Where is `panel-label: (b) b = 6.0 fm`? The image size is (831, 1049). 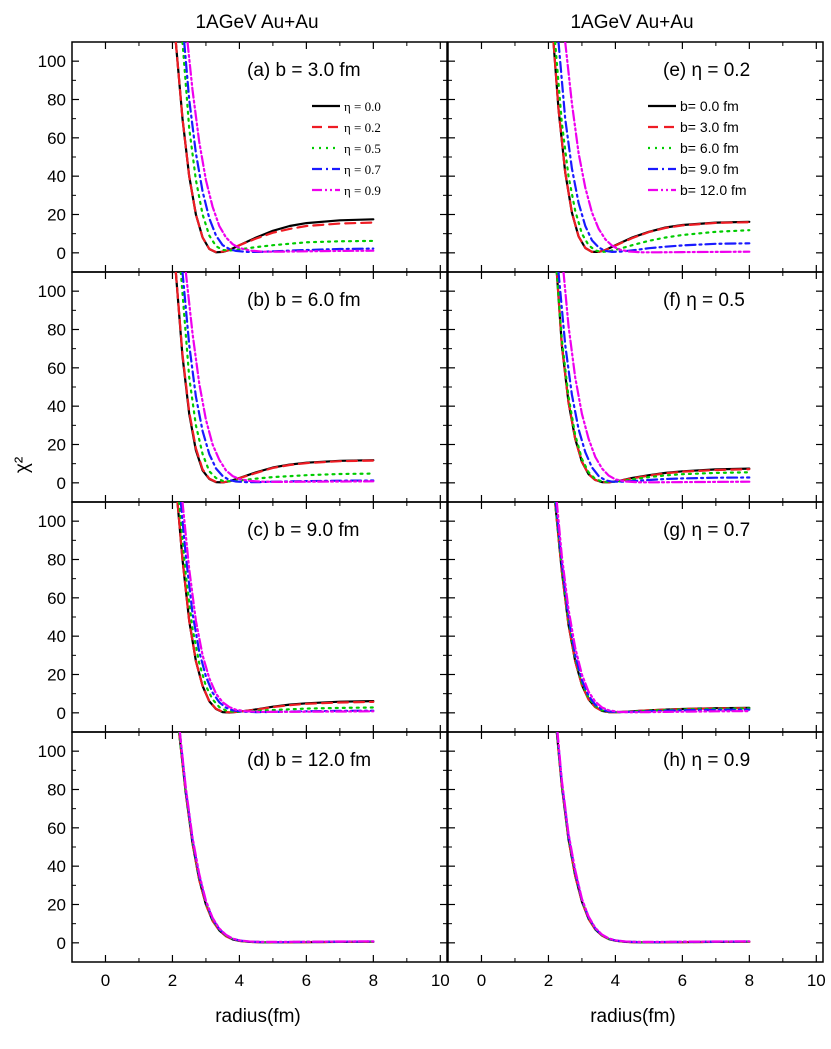 panel-label: (b) b = 6.0 fm is located at coordinates (304, 300).